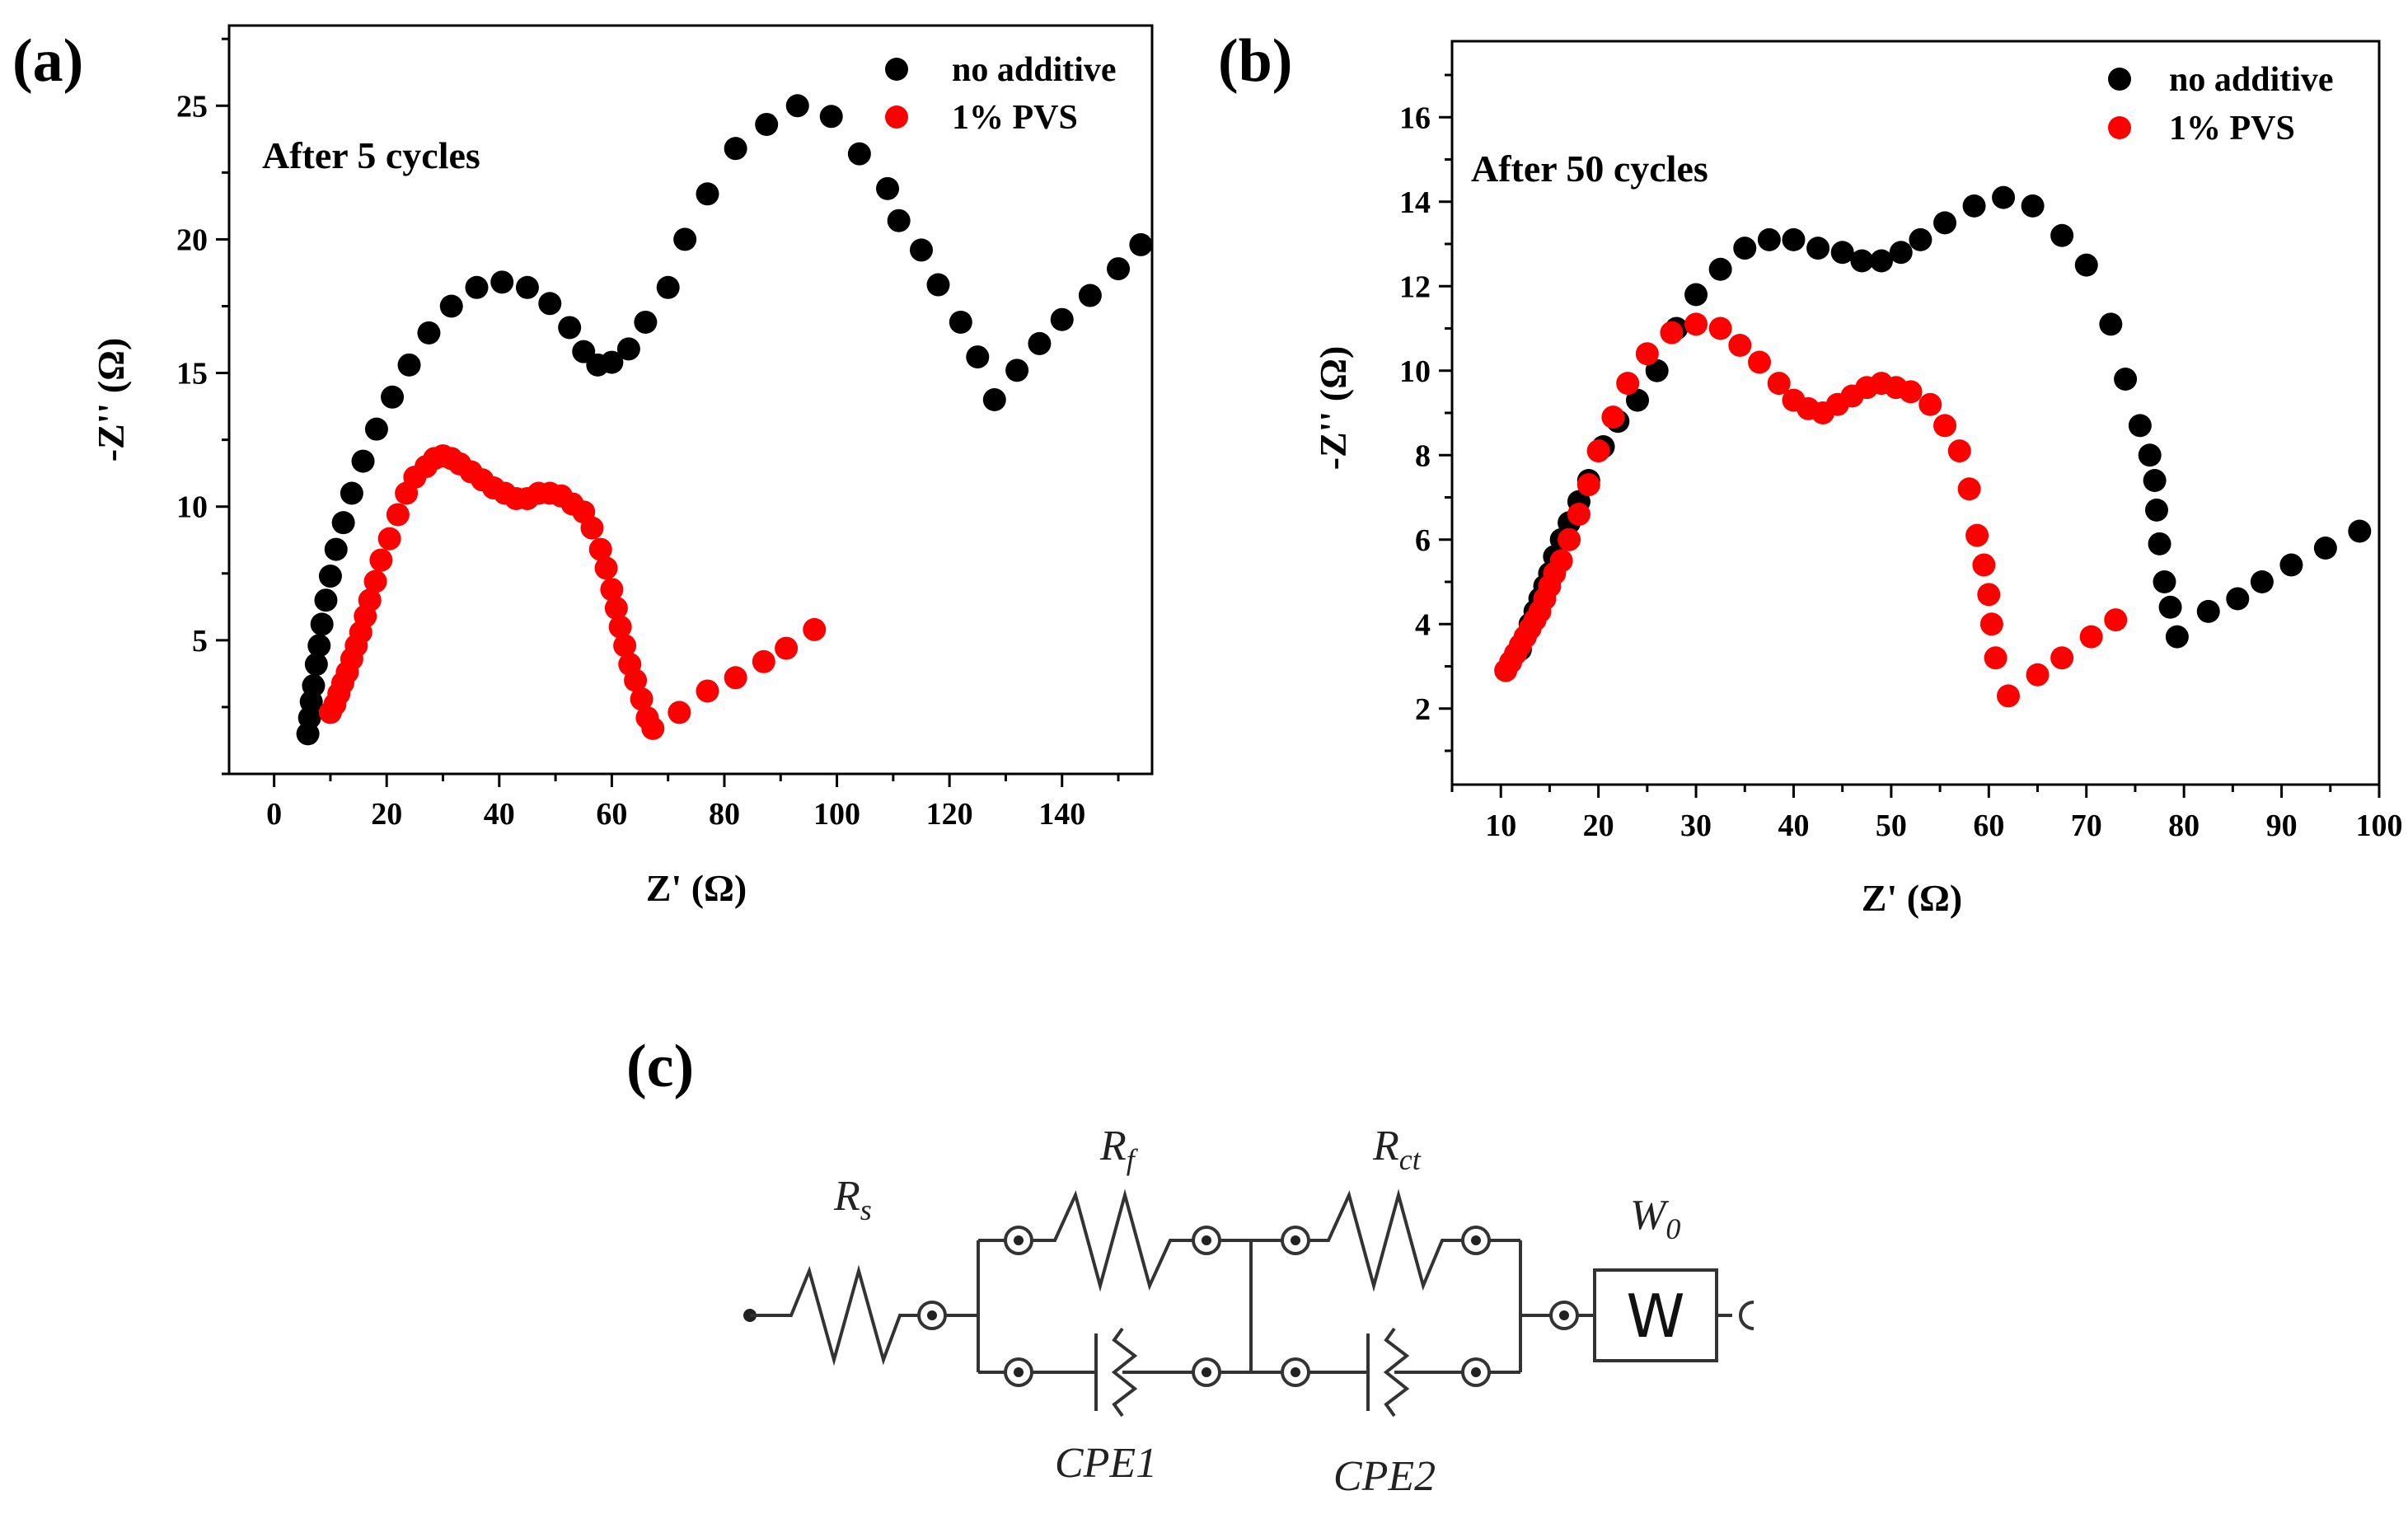  What do you see at coordinates (1237, 1306) in the screenshot?
I see `middle-bus` at bounding box center [1237, 1306].